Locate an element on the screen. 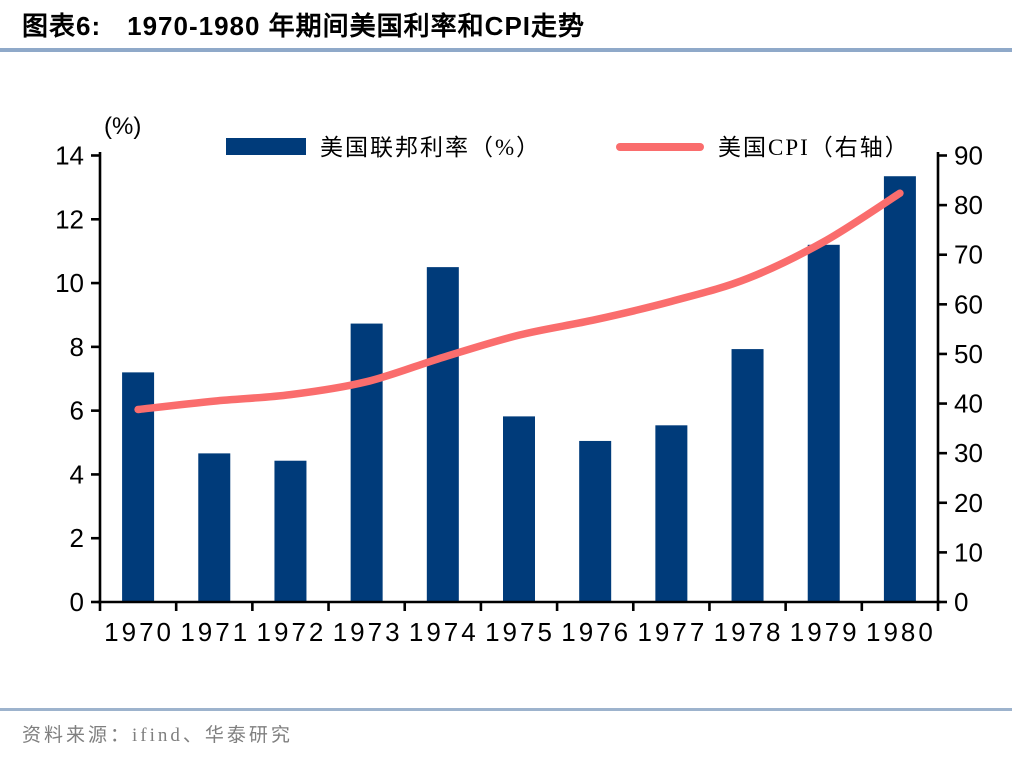  y-left-tick-label: 6 is located at coordinates (77, 411).